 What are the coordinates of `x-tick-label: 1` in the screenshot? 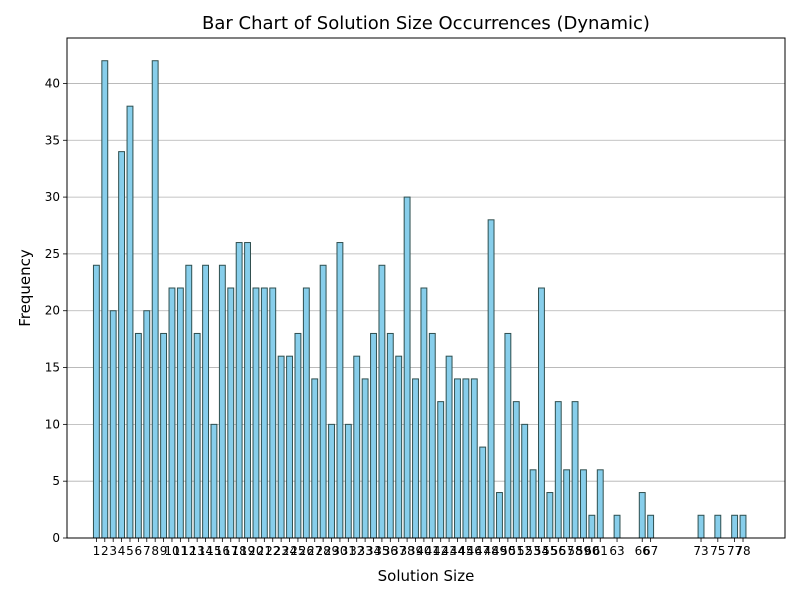 It's located at (97, 551).